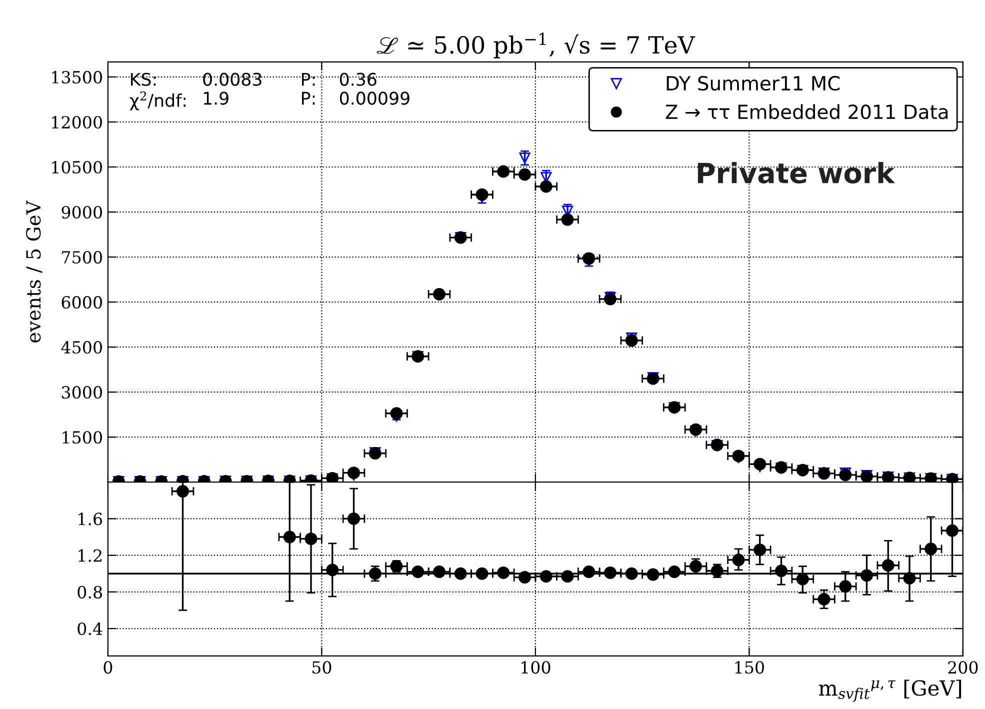 The height and width of the screenshot is (709, 985). I want to click on x-tick-label: 150, so click(749, 667).